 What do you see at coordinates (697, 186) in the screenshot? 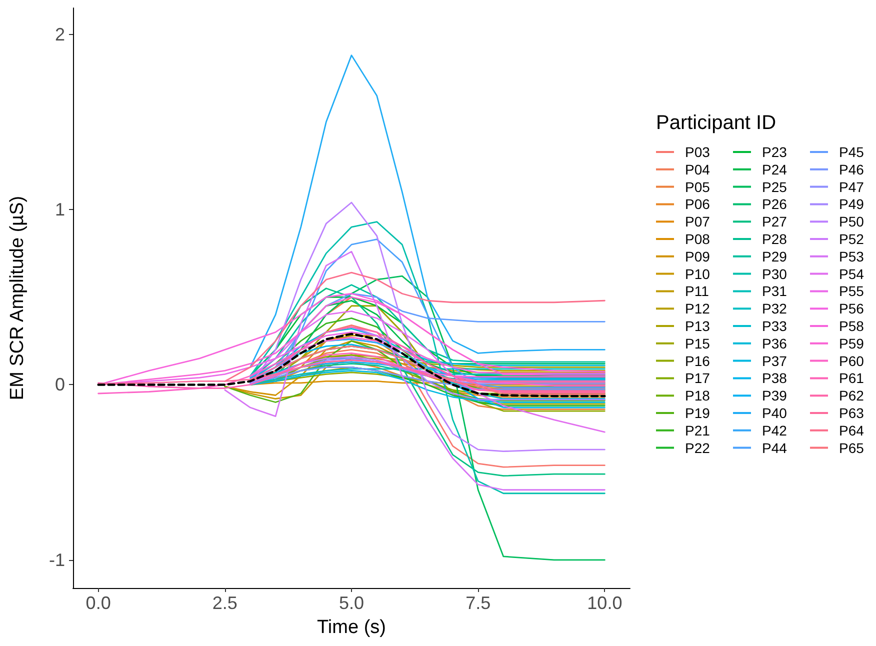
I see `legend-label: P05` at bounding box center [697, 186].